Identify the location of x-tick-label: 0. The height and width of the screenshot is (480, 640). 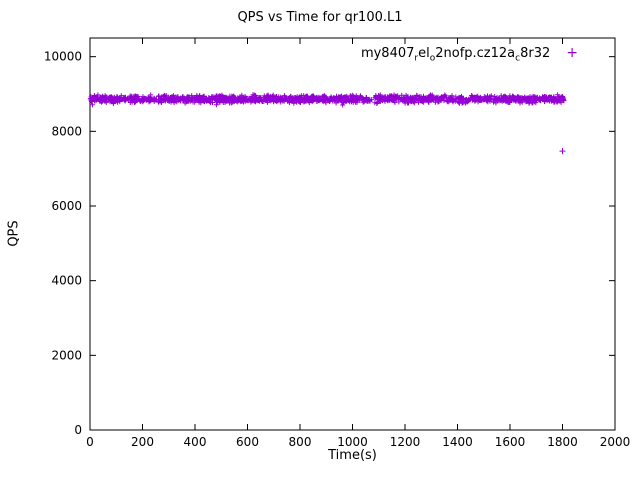
(90, 442).